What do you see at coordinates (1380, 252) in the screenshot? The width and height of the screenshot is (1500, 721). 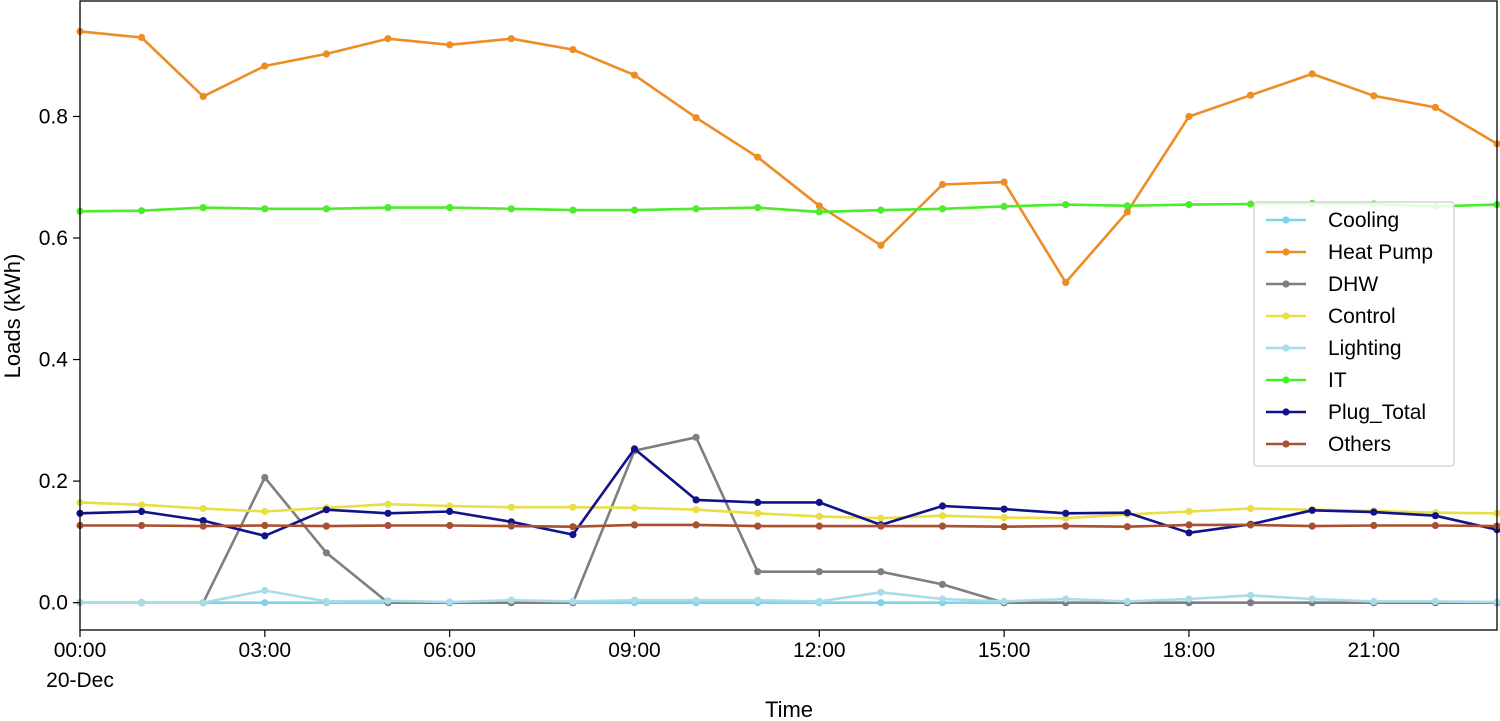 I see `legend-label: Heat Pump` at bounding box center [1380, 252].